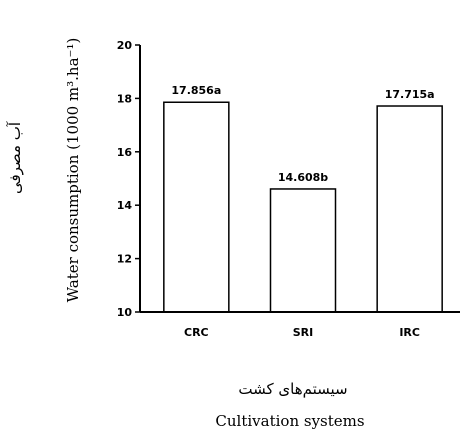 The image size is (466, 434). I want to click on bar-irc, so click(409, 209).